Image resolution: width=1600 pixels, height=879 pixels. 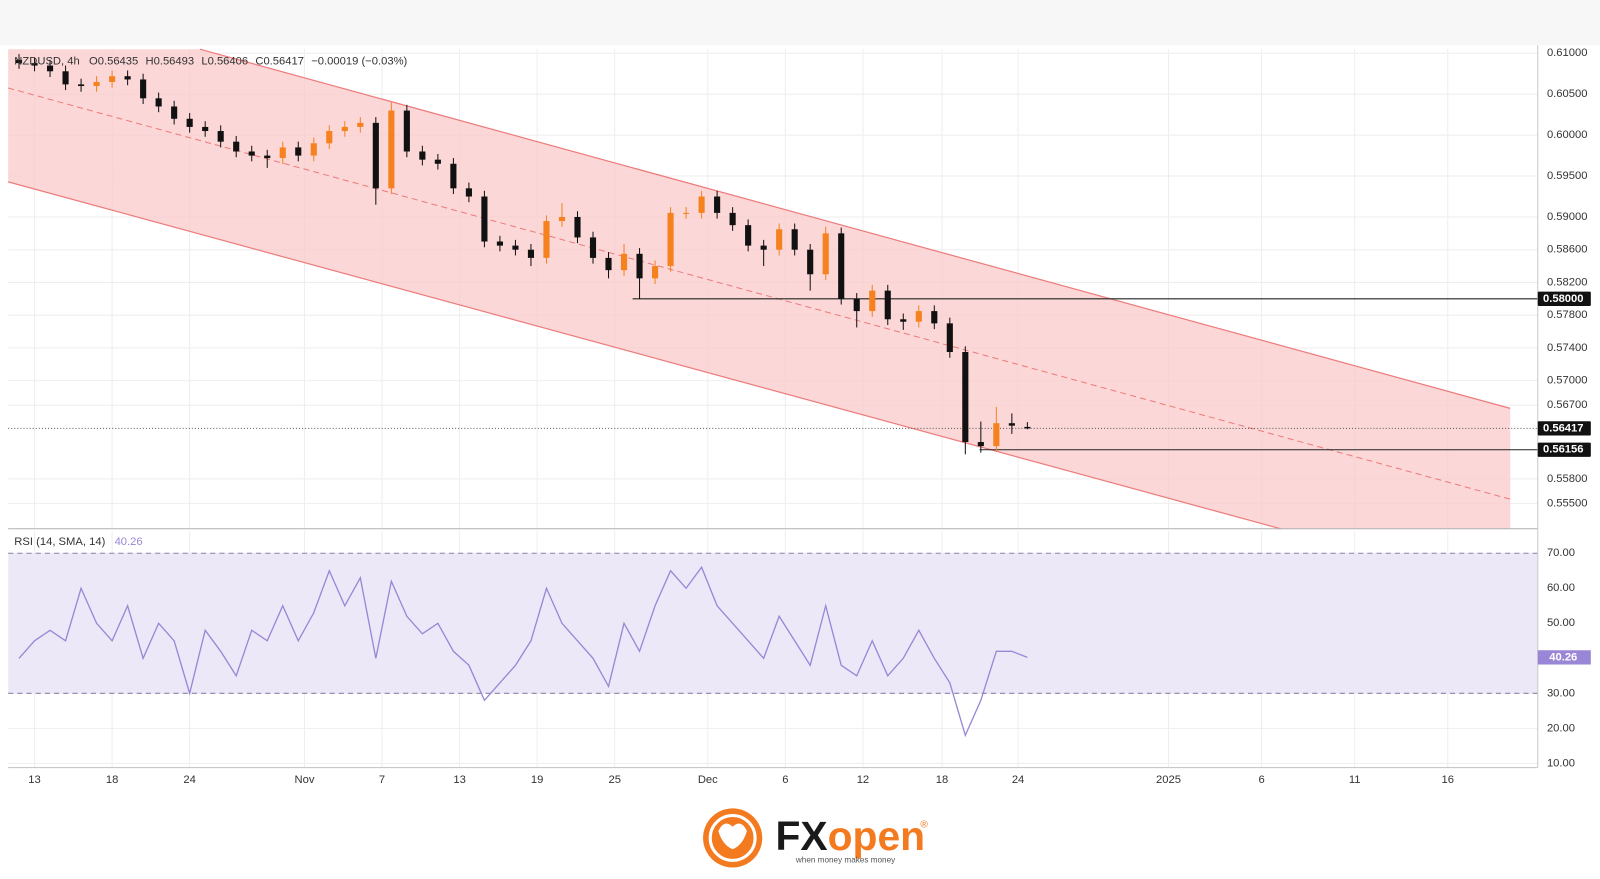 I want to click on x-tick-label: Dec, so click(x=708, y=780).